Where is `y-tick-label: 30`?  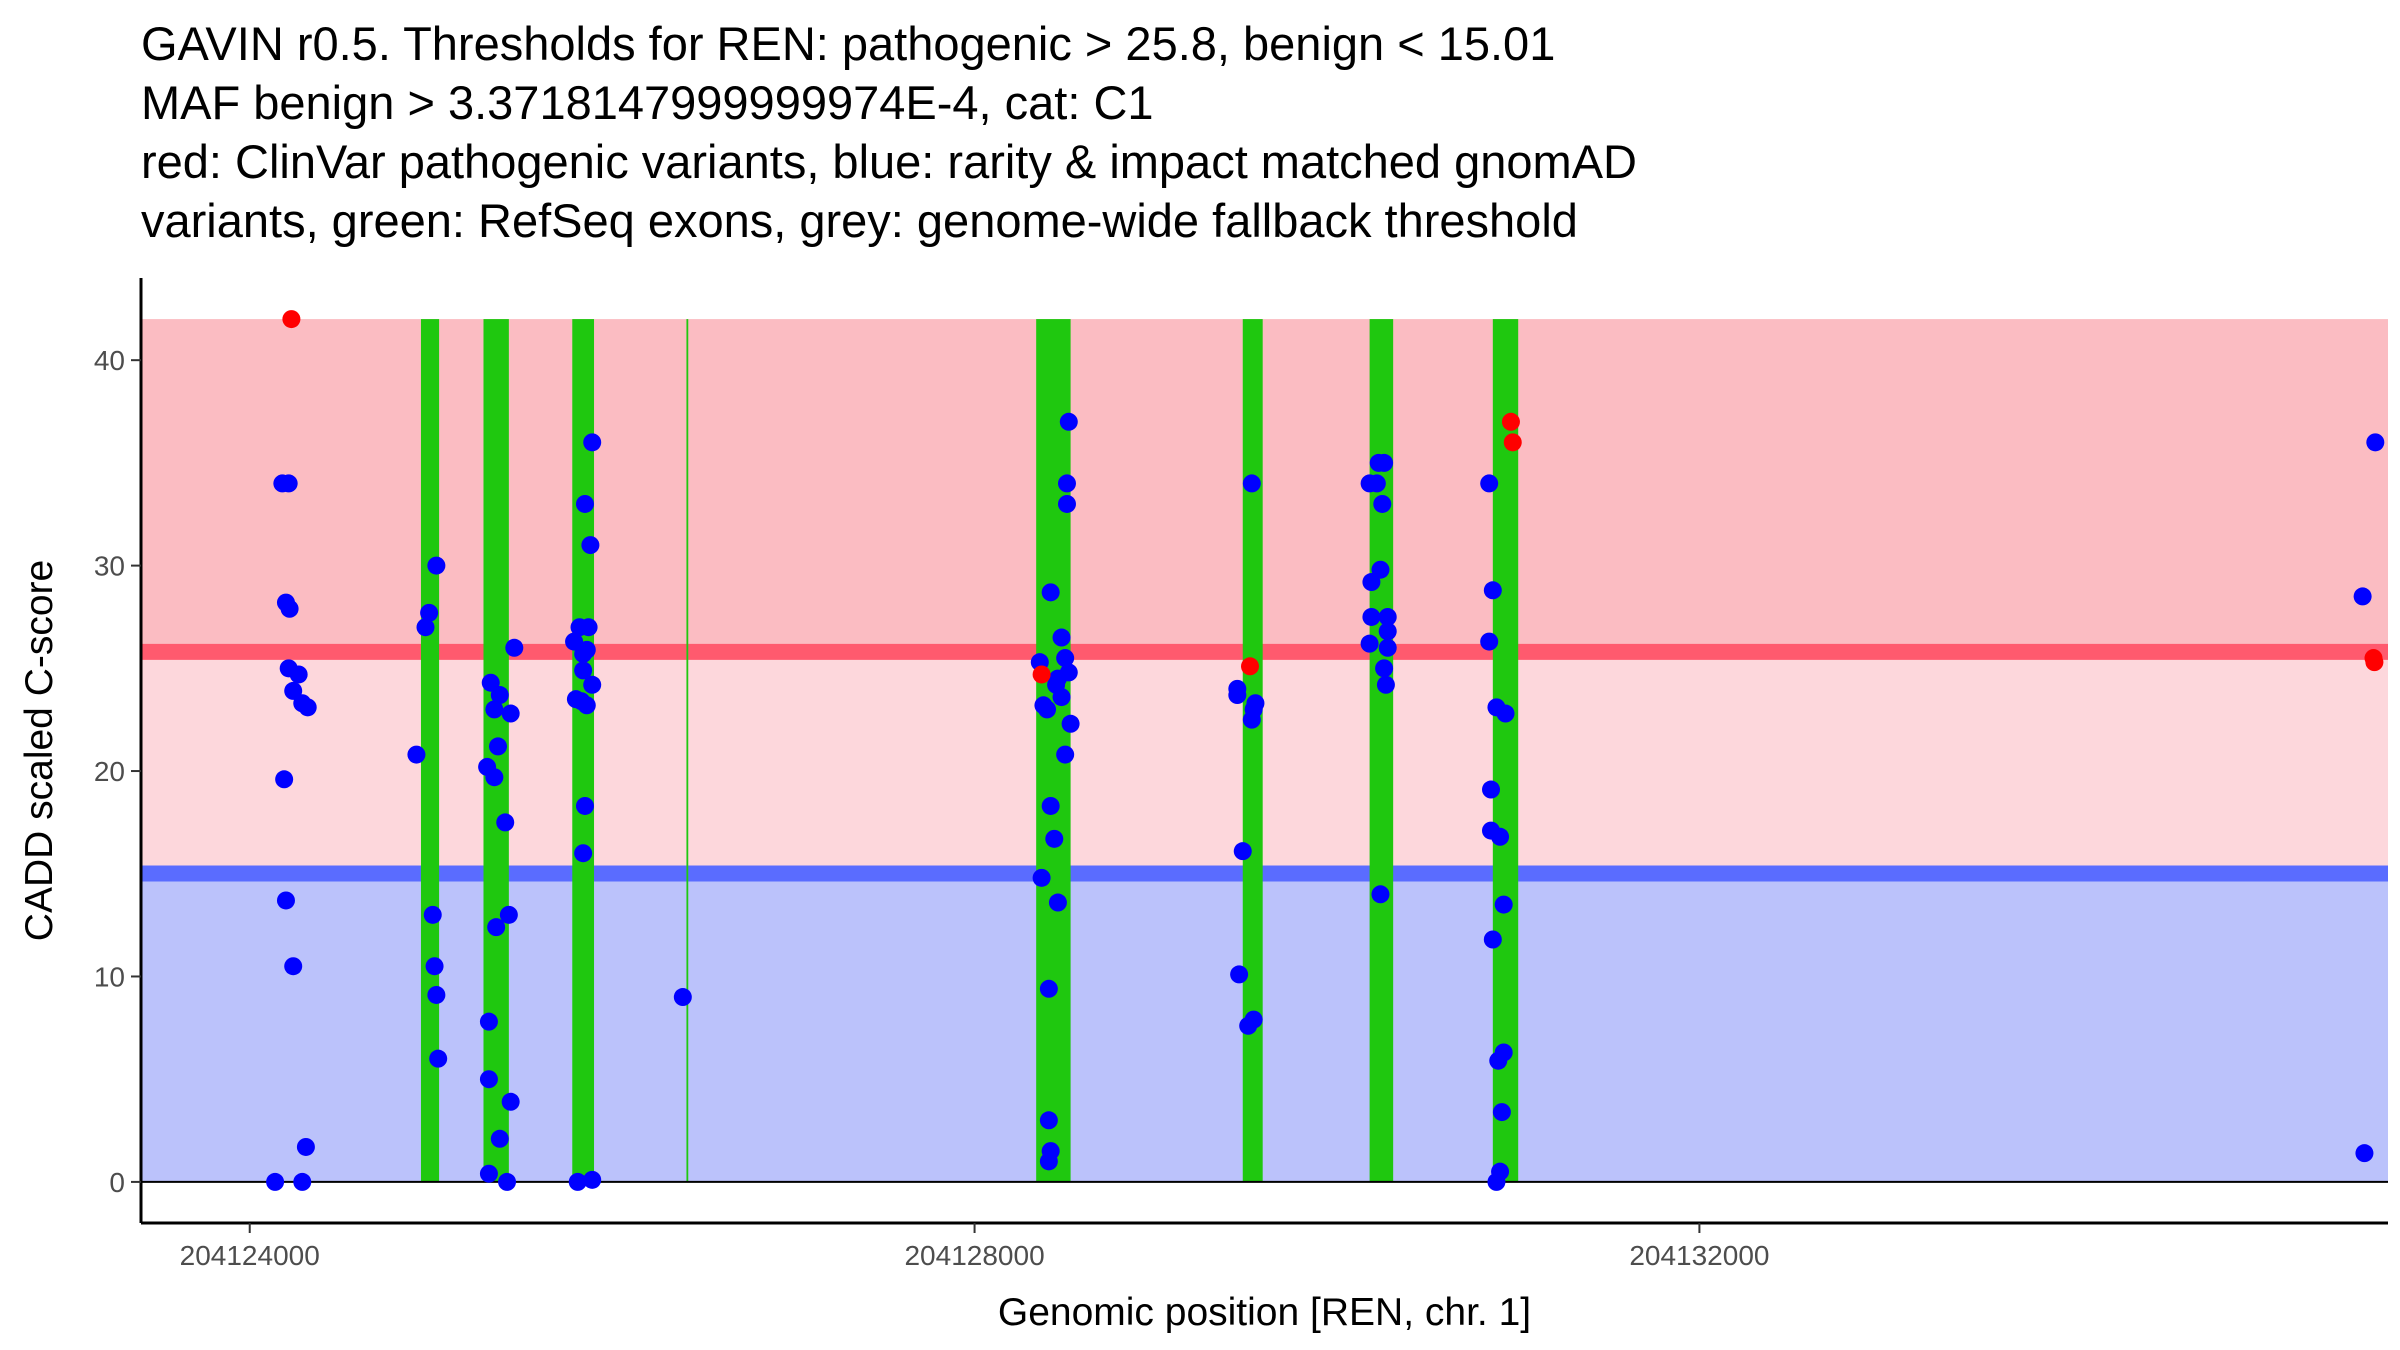 y-tick-label: 30 is located at coordinates (109, 566).